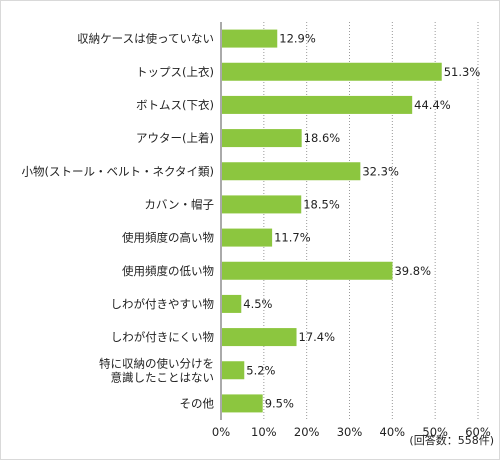  What do you see at coordinates (221, 432) in the screenshot?
I see `x-tick-label: 0%` at bounding box center [221, 432].